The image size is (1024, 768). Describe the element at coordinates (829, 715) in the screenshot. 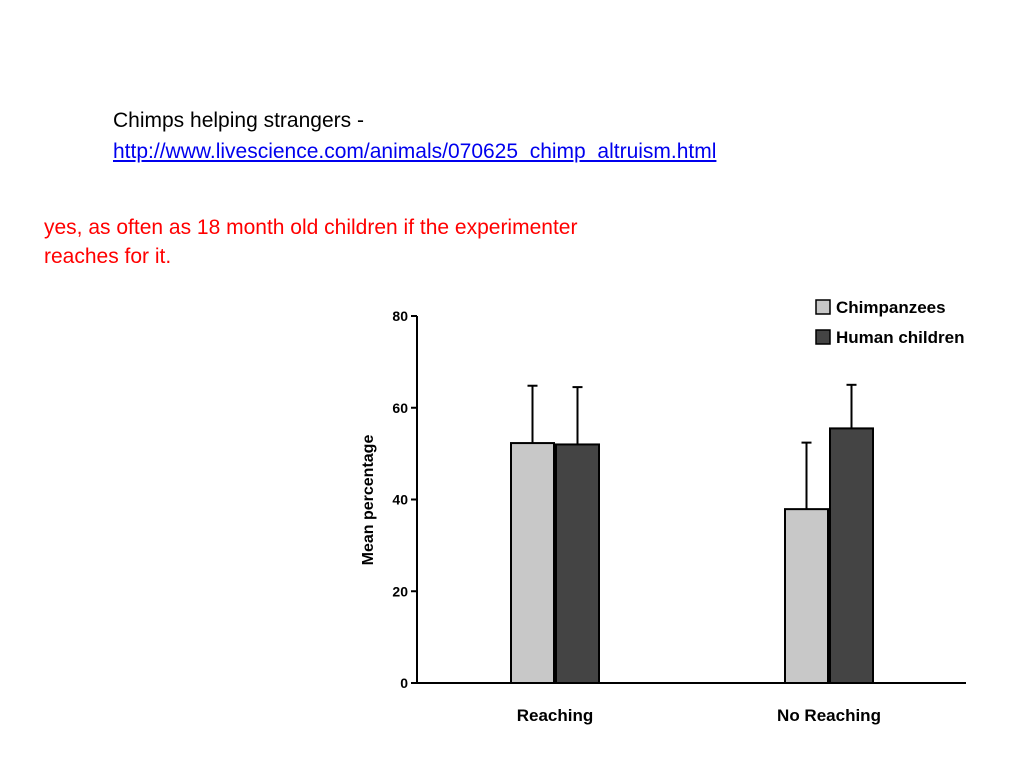

I see `x-category-label: No Reaching` at that location.